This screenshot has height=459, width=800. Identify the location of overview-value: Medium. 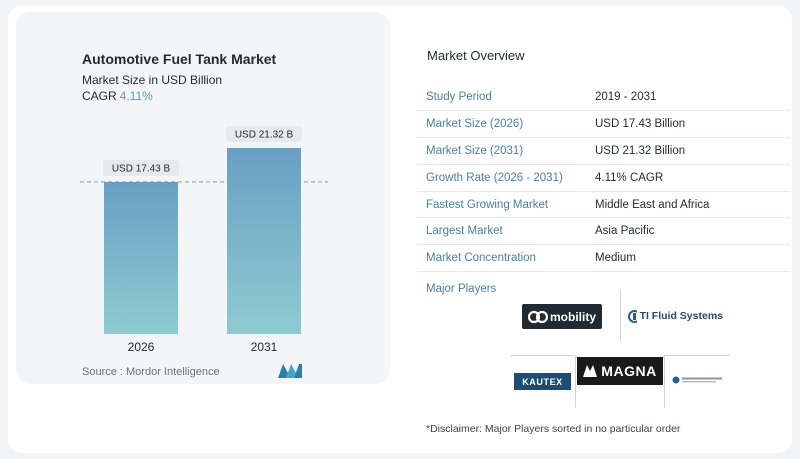
(688, 258).